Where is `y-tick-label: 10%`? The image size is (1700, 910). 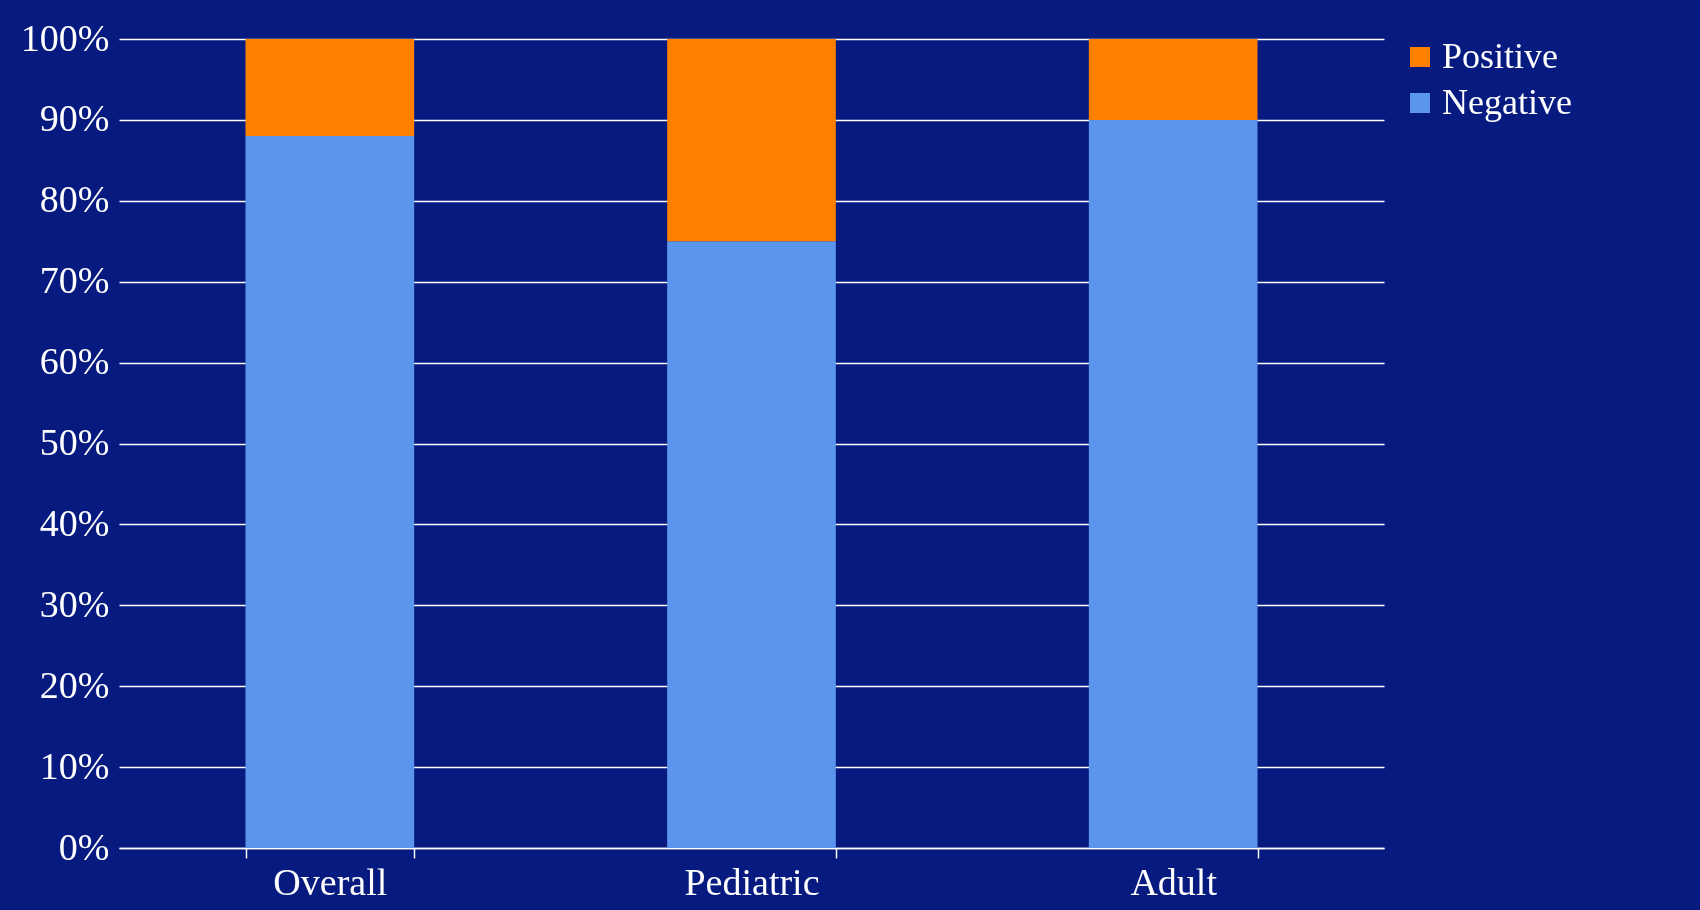 y-tick-label: 10% is located at coordinates (74, 765).